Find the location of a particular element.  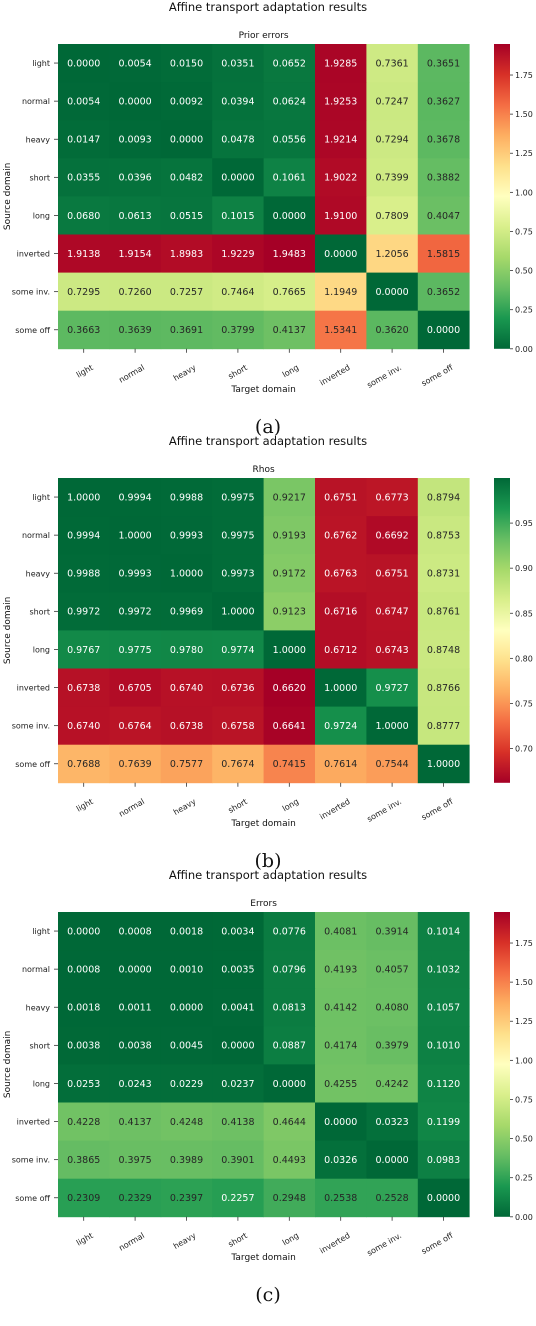

cell-value-label: 0.4174 is located at coordinates (340, 1046).